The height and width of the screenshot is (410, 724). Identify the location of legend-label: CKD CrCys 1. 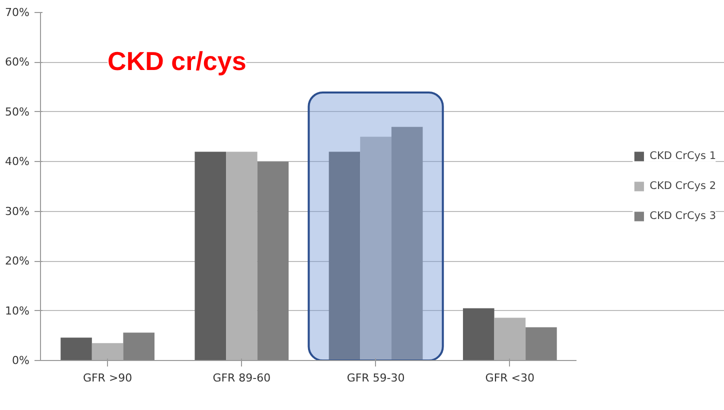
(683, 156).